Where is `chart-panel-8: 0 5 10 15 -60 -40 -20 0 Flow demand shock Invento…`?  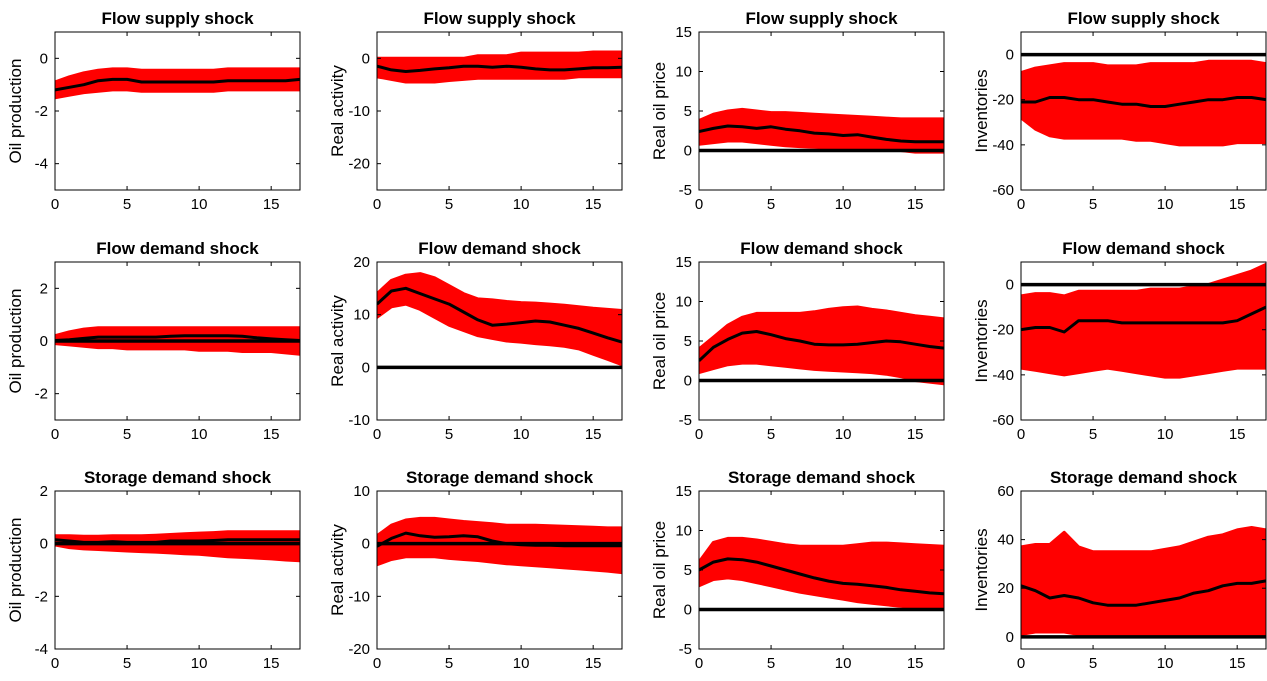 chart-panel-8: 0 5 10 15 -60 -40 -20 0 Flow demand shock Invento… is located at coordinates (1119, 341).